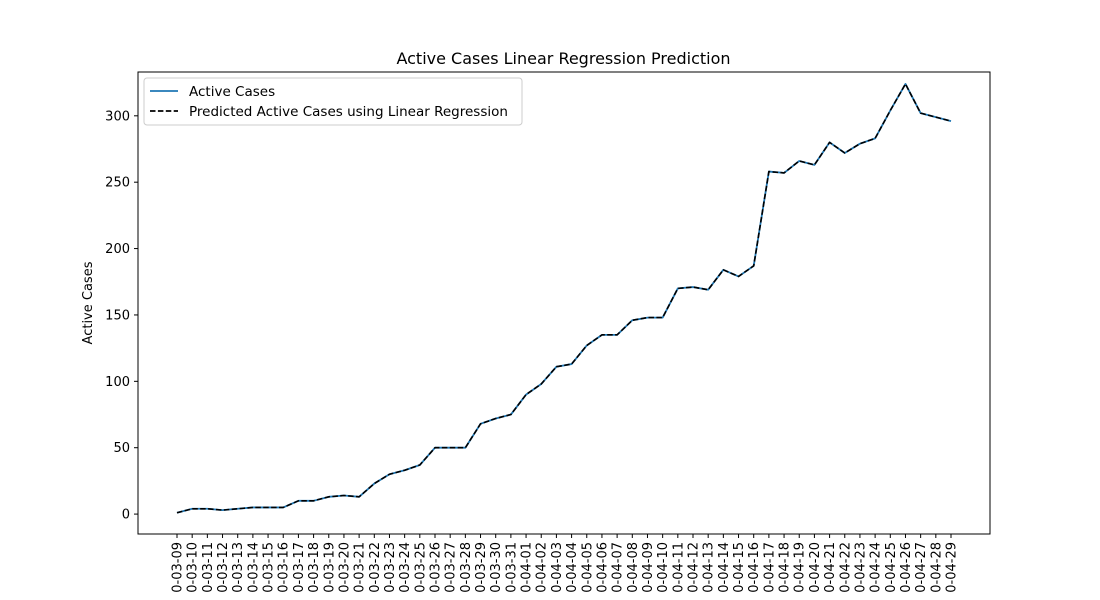 This screenshot has width=1100, height=600. I want to click on x-tick-label: 0-04-25, so click(891, 567).